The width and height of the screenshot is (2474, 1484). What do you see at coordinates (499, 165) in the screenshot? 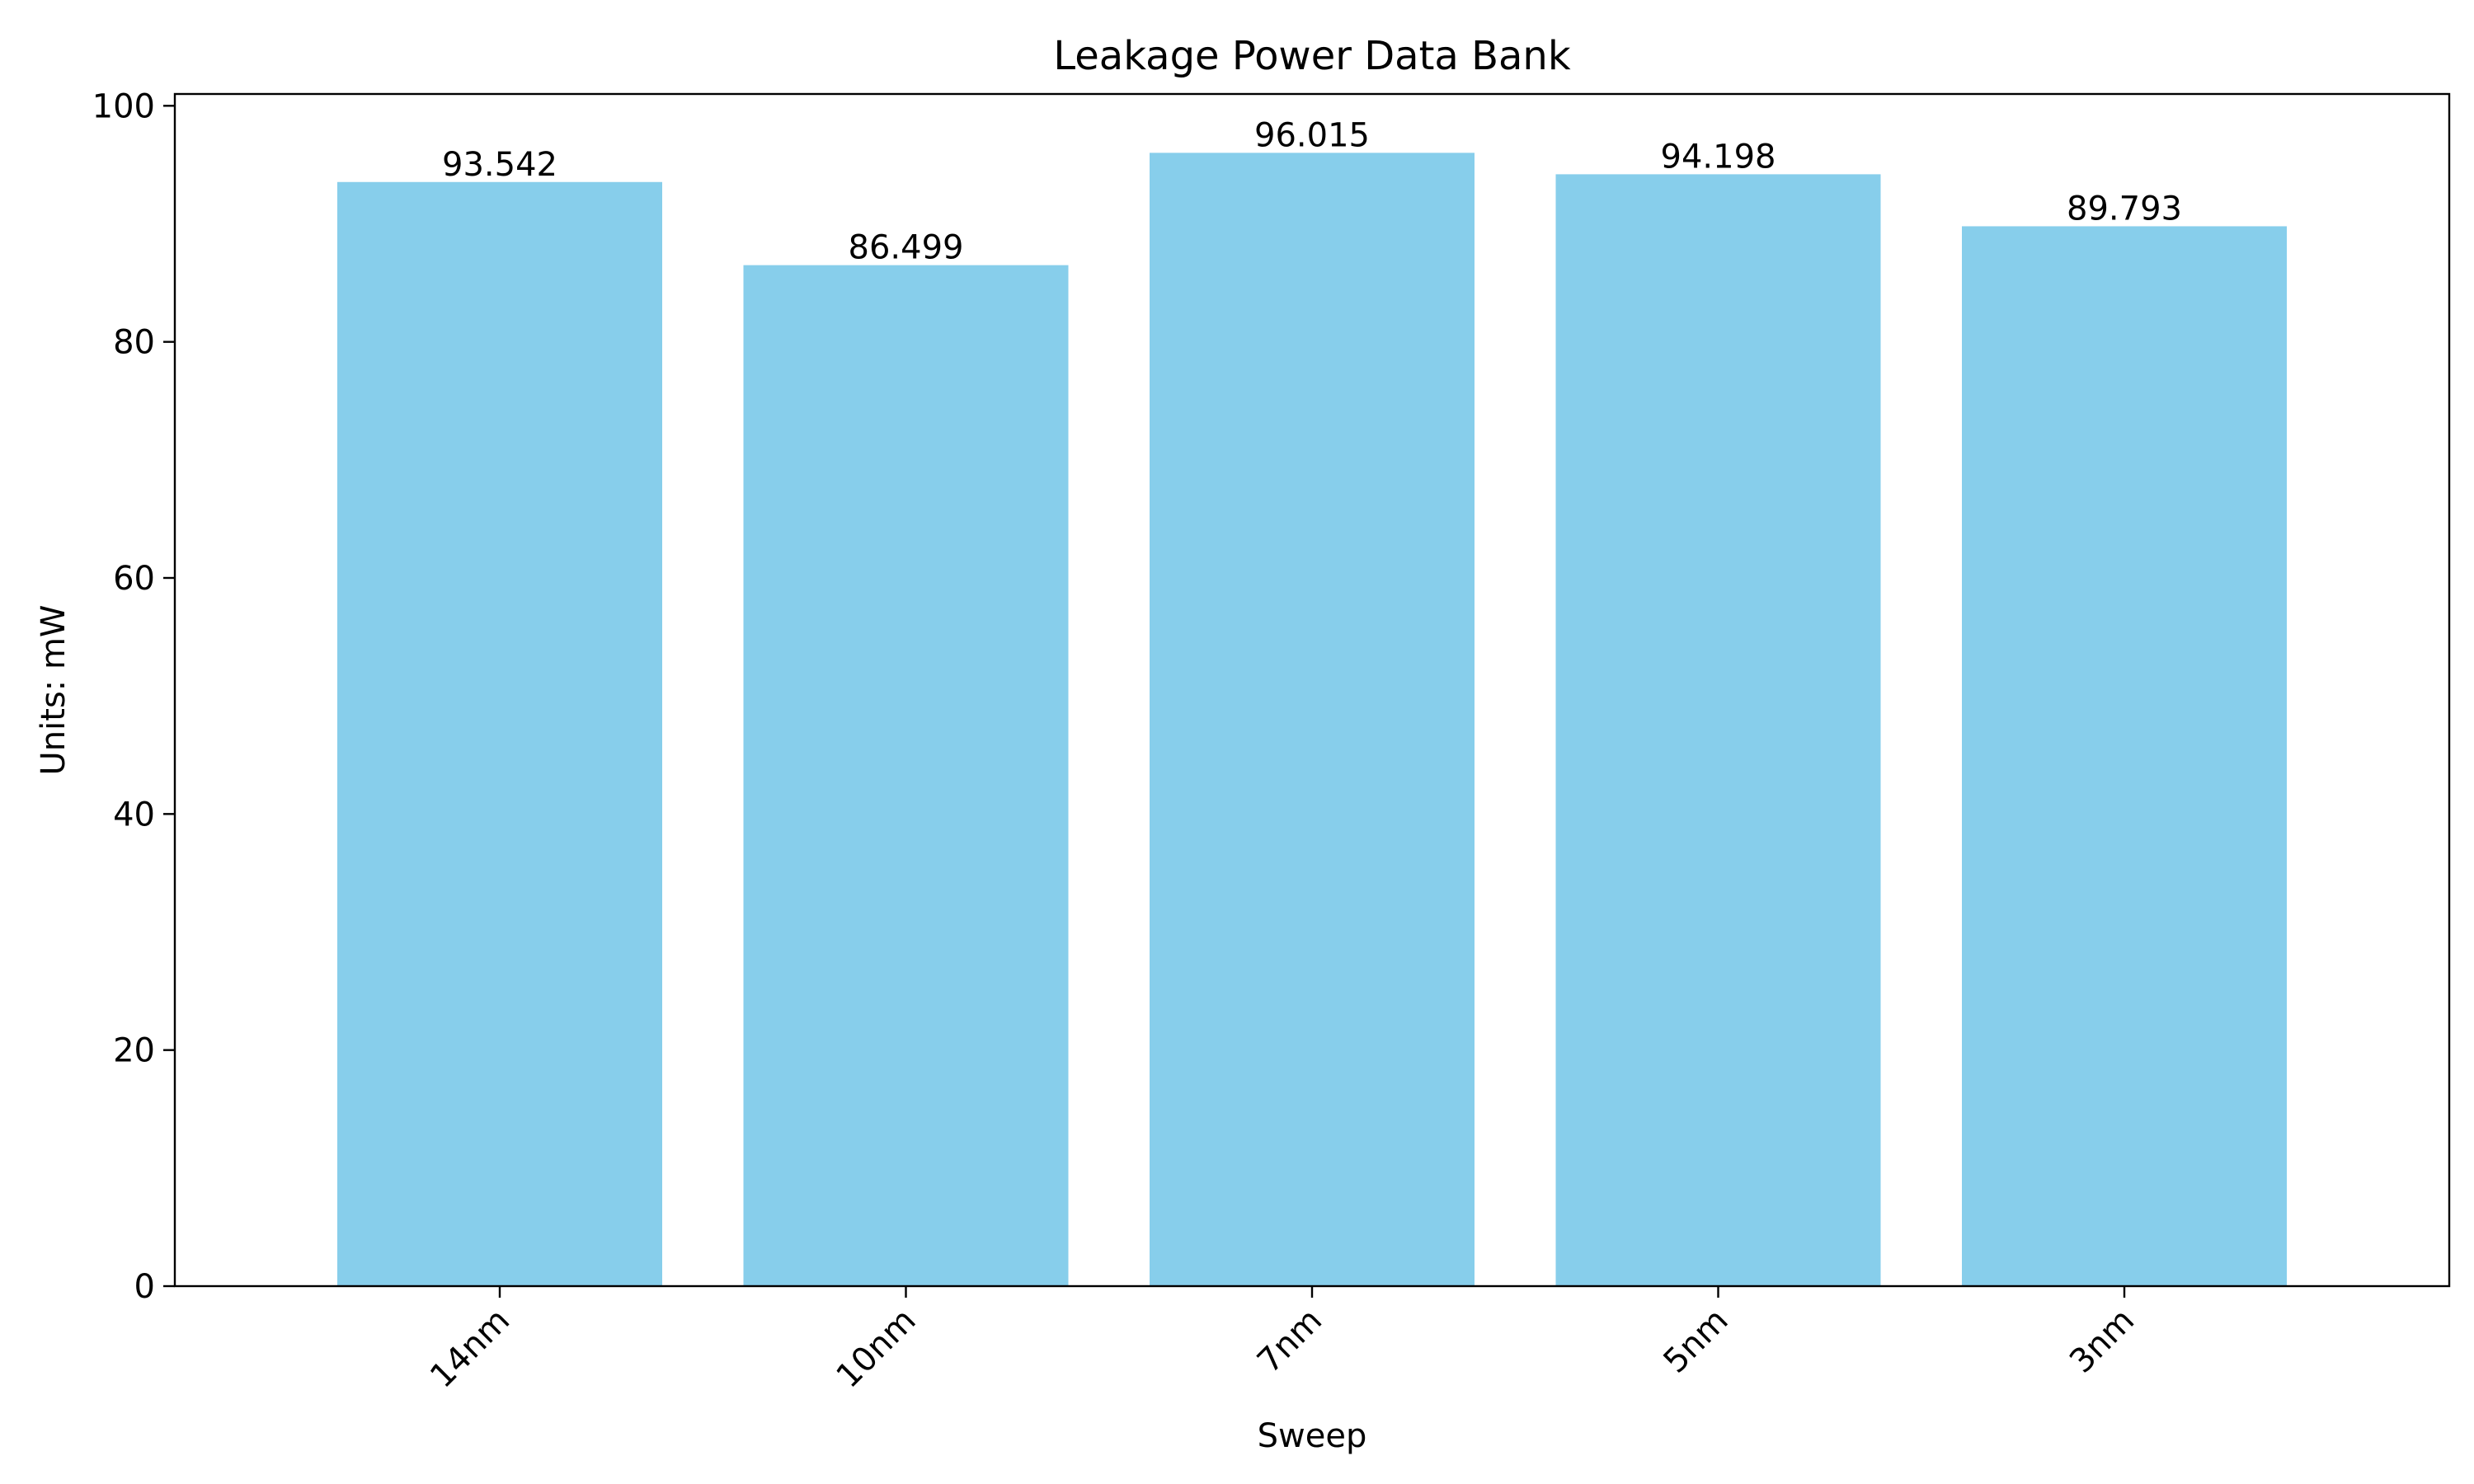
I see `bar-value-label: 93.542` at bounding box center [499, 165].